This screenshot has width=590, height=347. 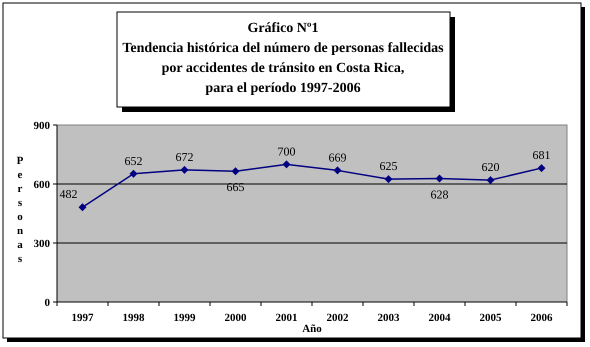 I want to click on x-tick-label: 1999, so click(x=185, y=318).